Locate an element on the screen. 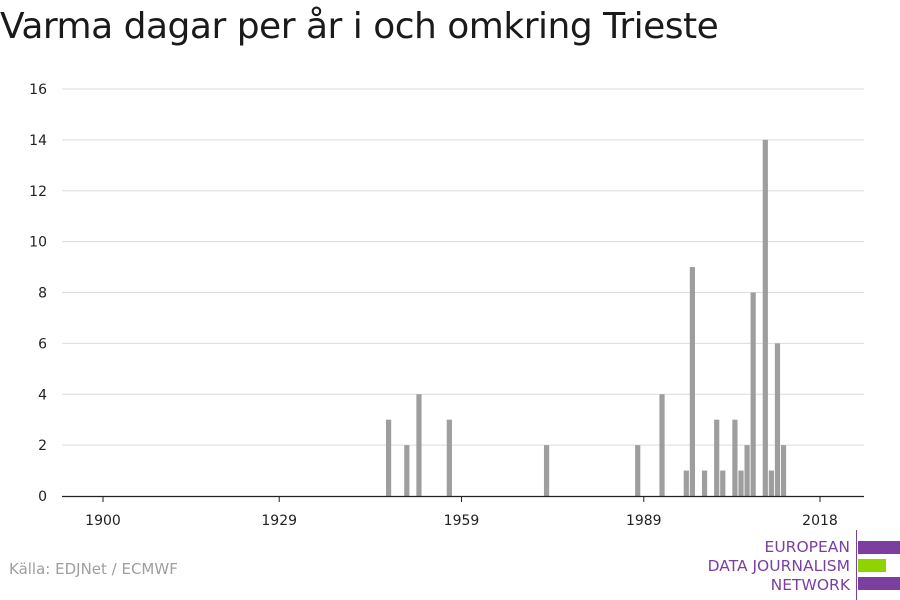  y-tick-label: 14 is located at coordinates (38, 141).